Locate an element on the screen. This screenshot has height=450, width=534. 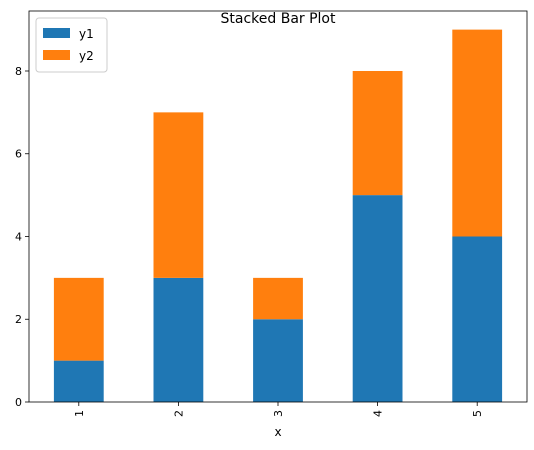
y-tick-label: 8 is located at coordinates (18, 71).